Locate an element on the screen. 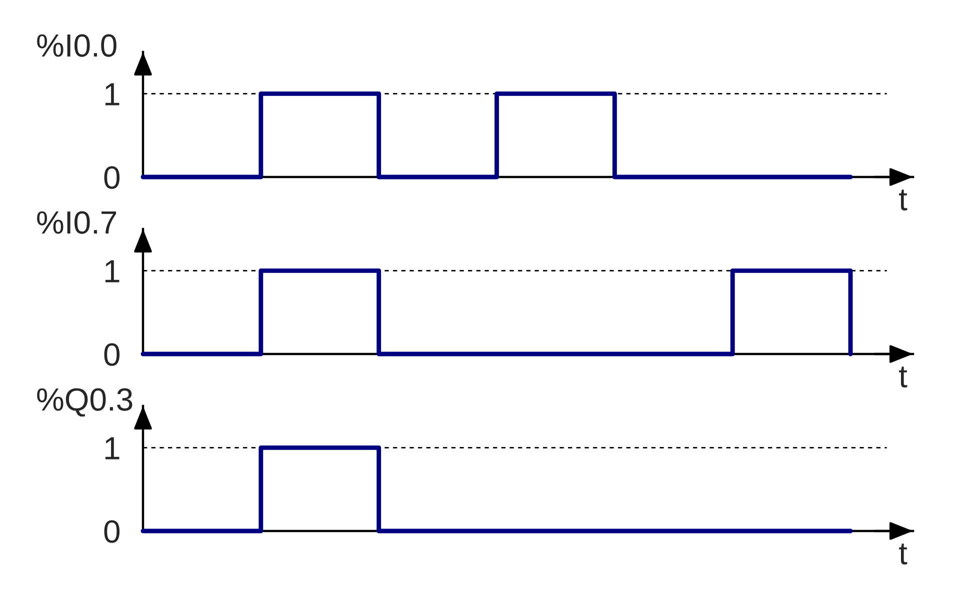 This screenshot has height=591, width=969. y-axis-title: %Q0.3 is located at coordinates (84, 402).